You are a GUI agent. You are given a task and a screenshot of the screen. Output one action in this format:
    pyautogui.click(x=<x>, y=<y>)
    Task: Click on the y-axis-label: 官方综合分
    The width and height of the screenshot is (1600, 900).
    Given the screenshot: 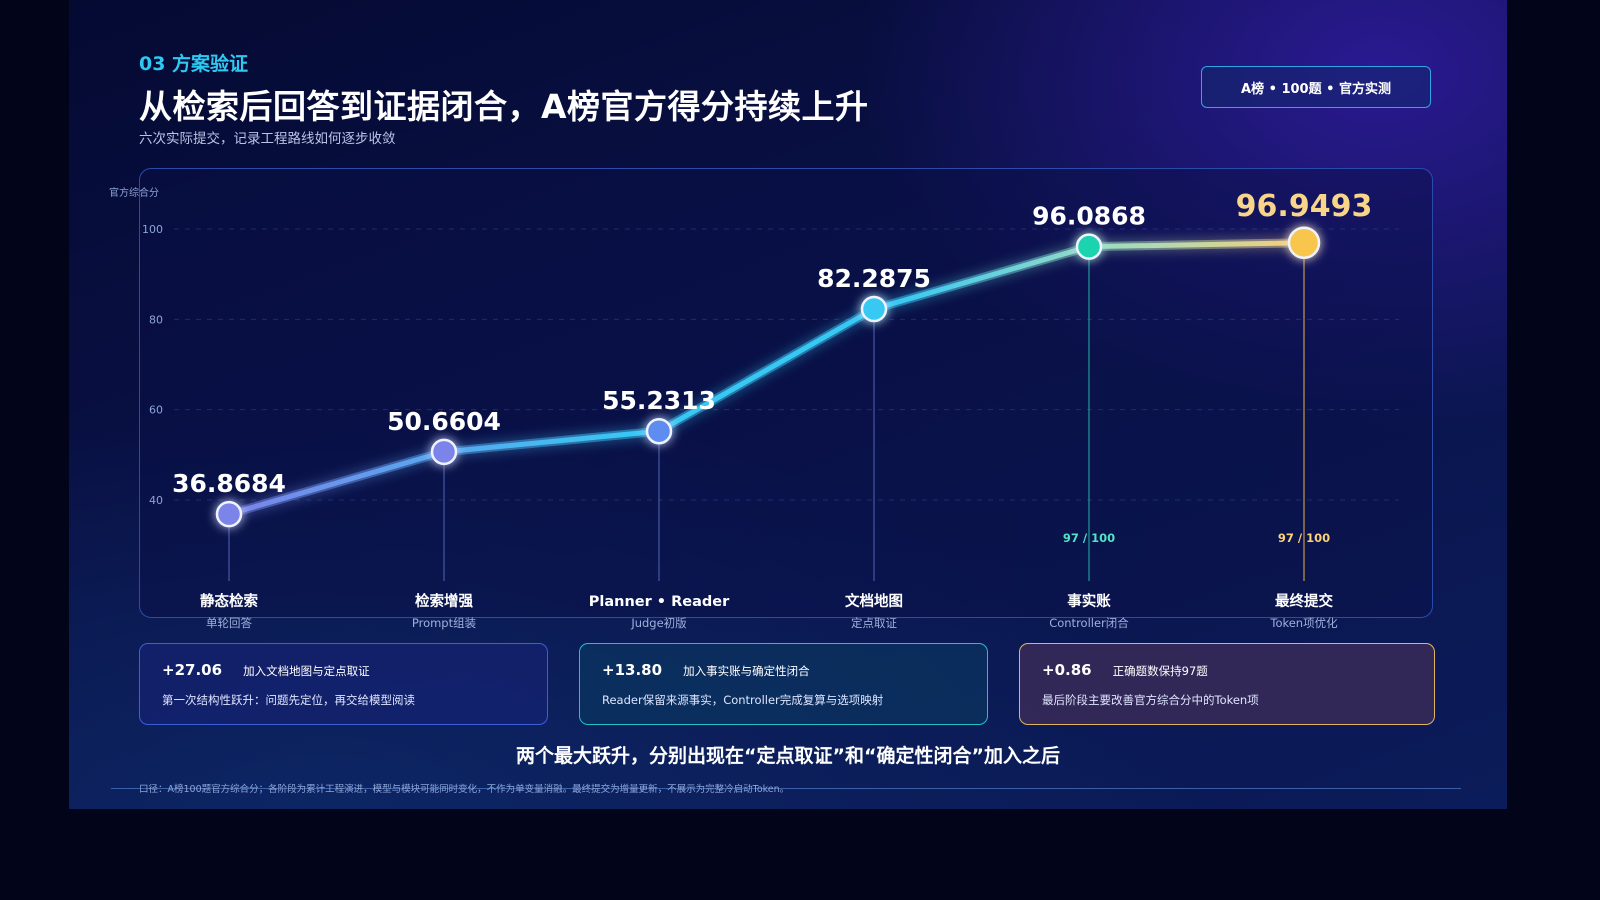 What is the action you would take?
    pyautogui.click(x=134, y=192)
    